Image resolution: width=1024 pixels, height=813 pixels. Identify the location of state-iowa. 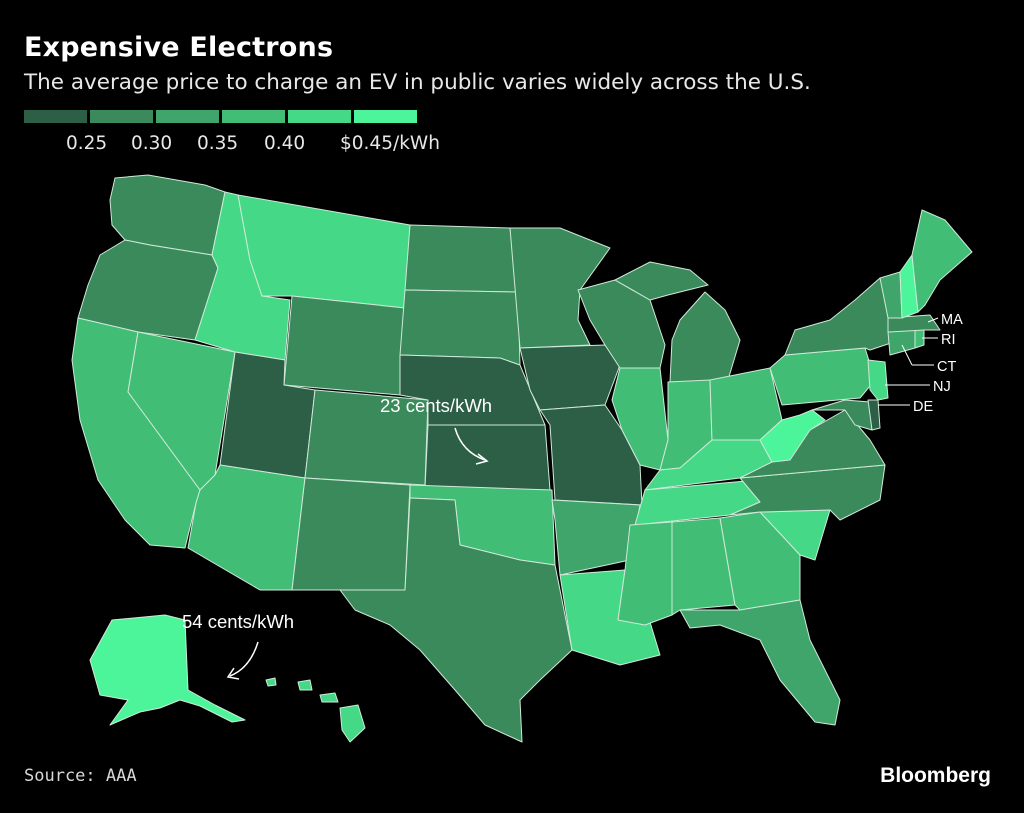
(570, 377).